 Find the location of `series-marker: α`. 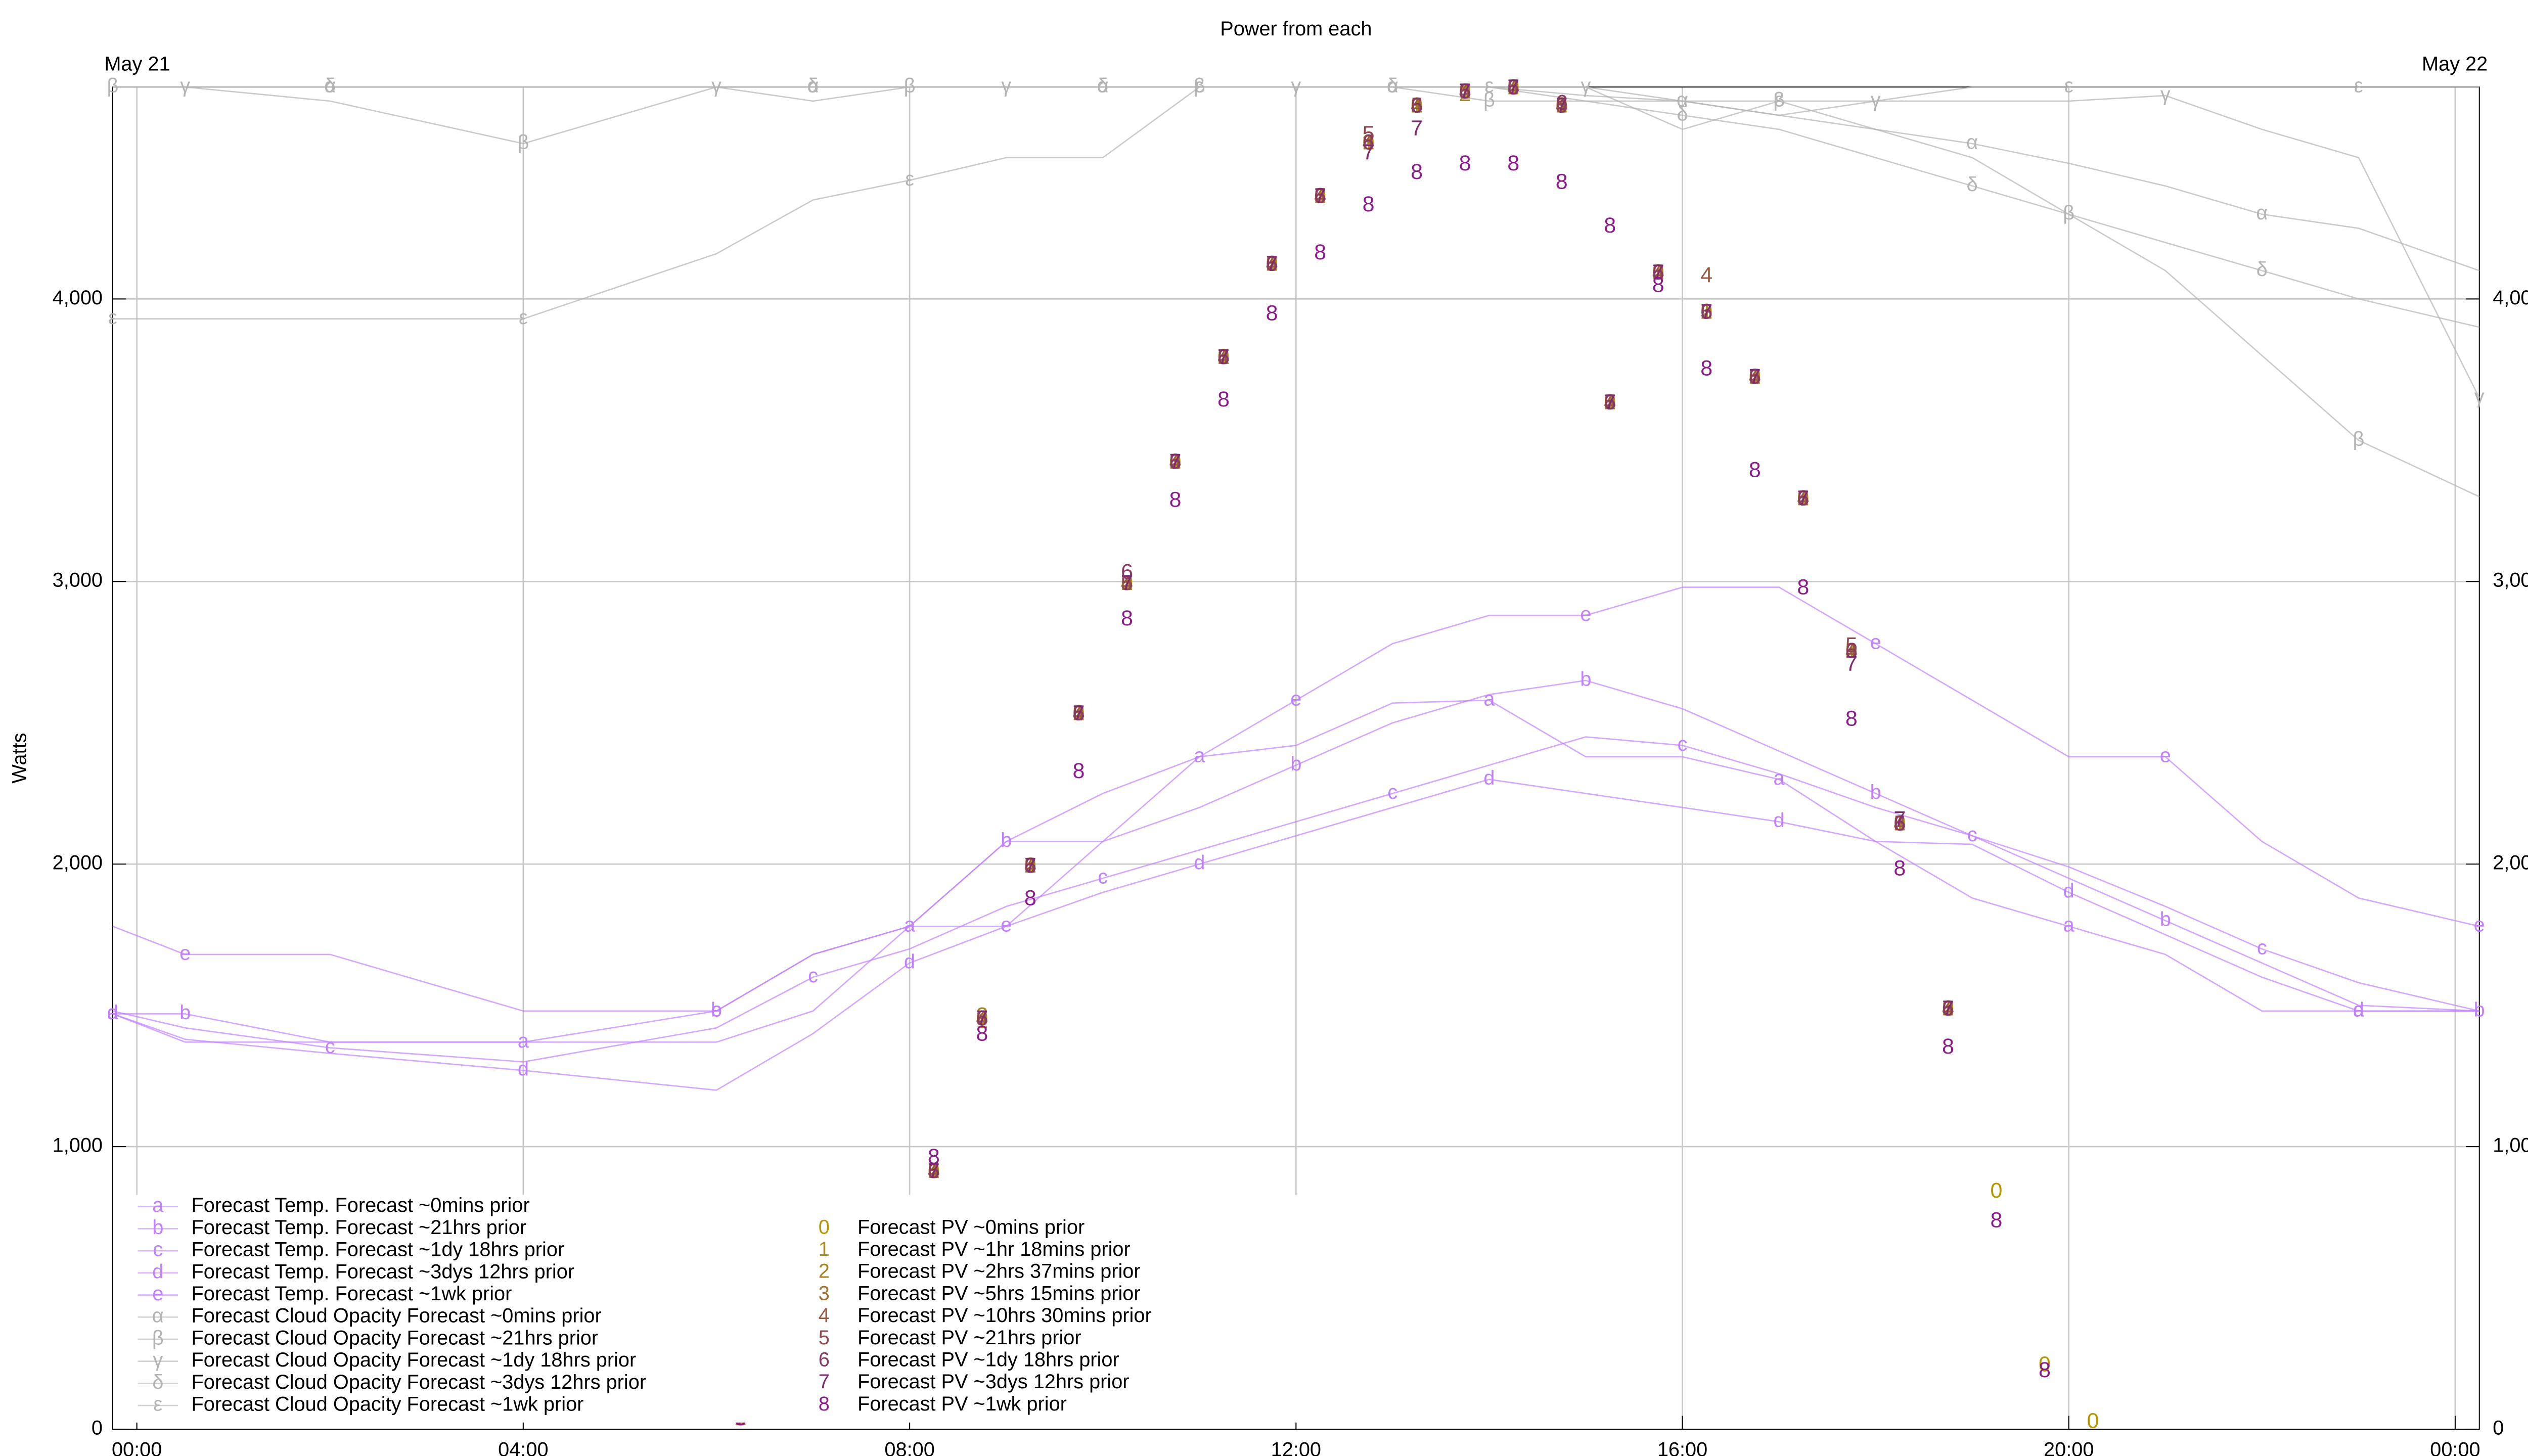

series-marker: α is located at coordinates (1392, 86).